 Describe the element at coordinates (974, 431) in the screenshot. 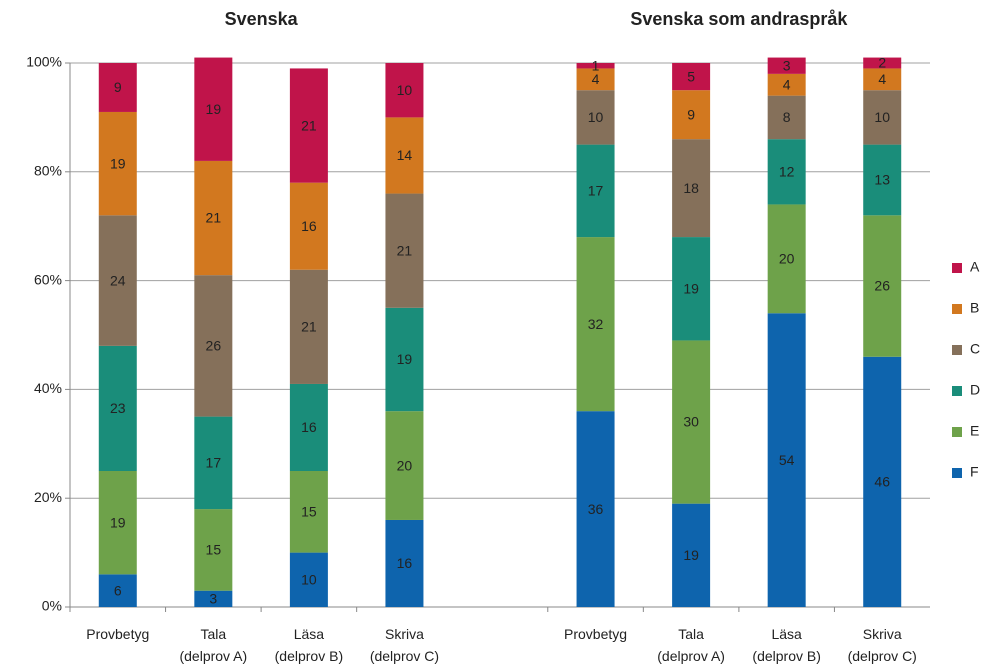

I see `legend-label: E` at that location.